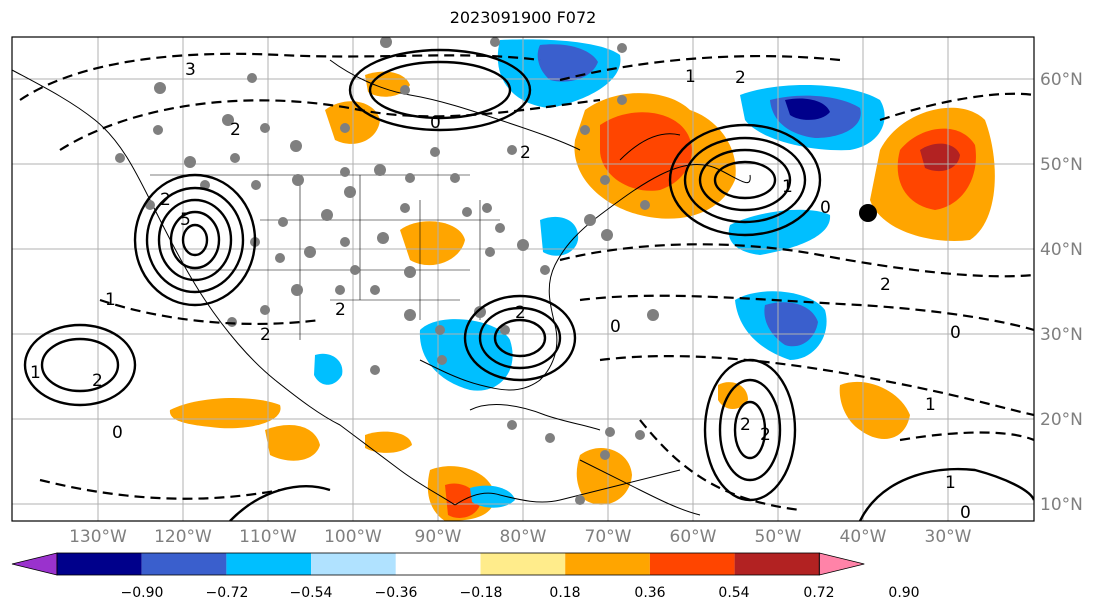 This screenshot has height=613, width=1102. What do you see at coordinates (693, 537) in the screenshot?
I see `lon-tick-label: 60°W` at bounding box center [693, 537].